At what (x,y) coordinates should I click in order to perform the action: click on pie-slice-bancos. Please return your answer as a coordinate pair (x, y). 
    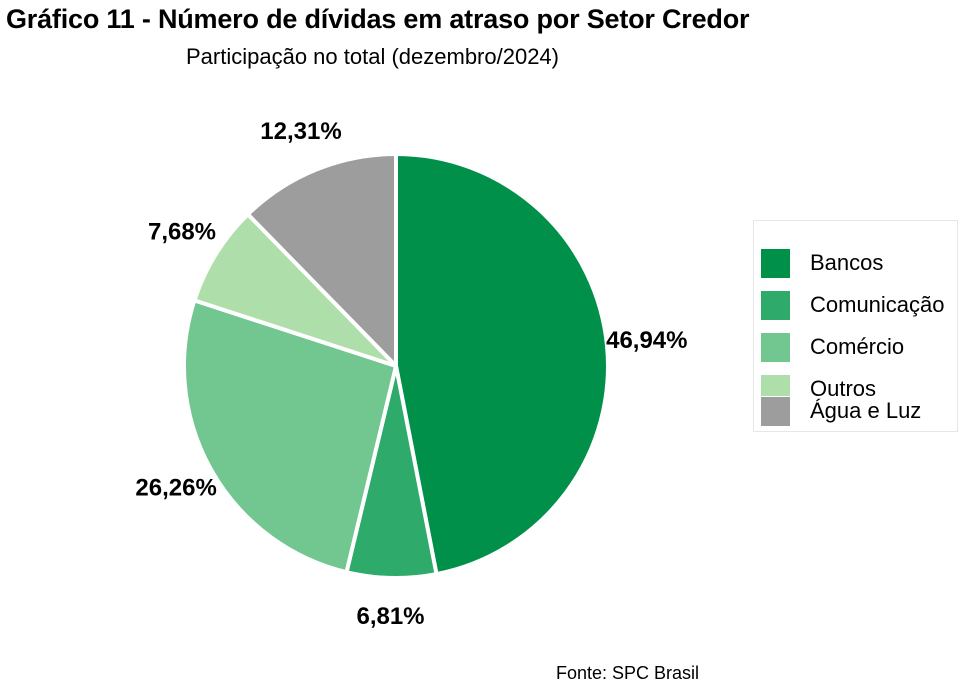
    Looking at the image, I should click on (502, 364).